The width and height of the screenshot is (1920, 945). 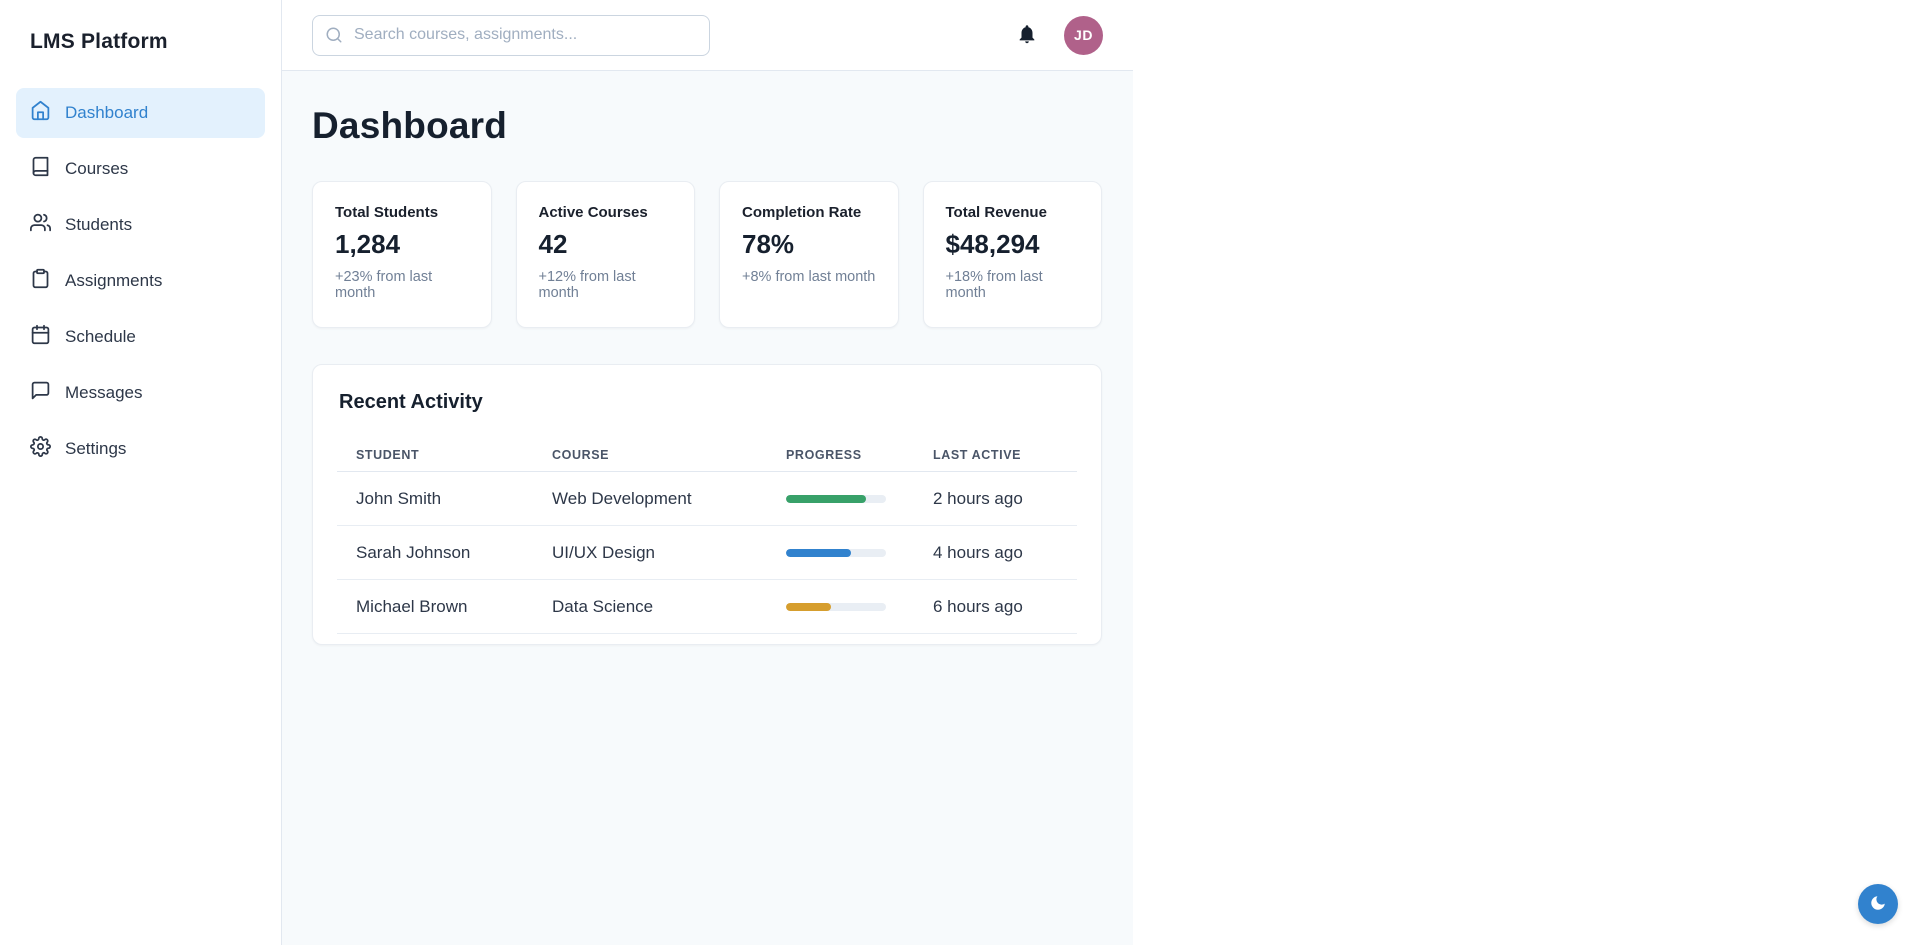 I want to click on stat-value: 42, so click(x=553, y=244).